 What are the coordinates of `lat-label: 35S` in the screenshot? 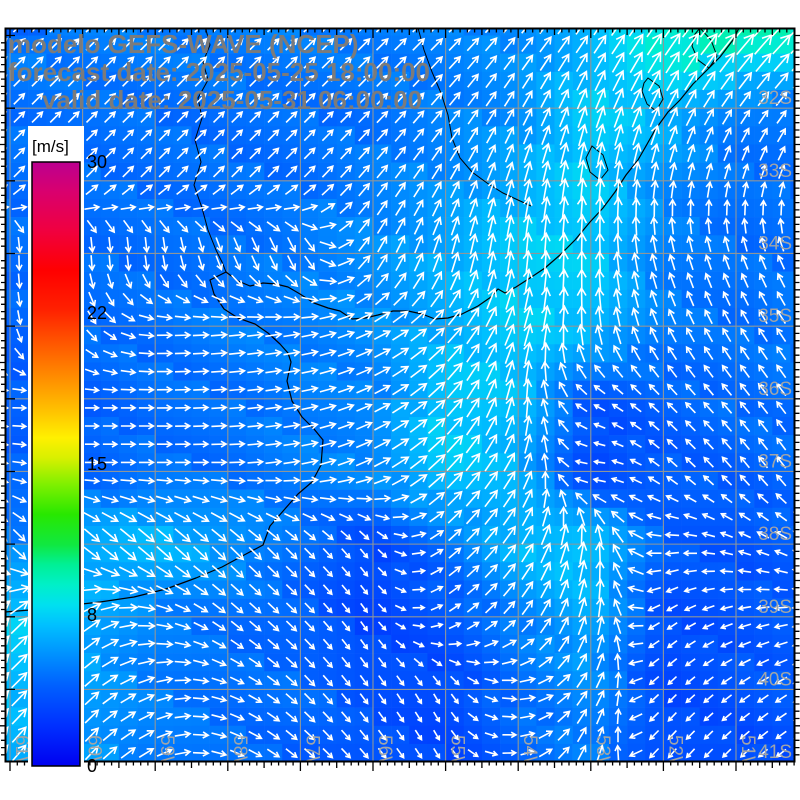 It's located at (775, 316).